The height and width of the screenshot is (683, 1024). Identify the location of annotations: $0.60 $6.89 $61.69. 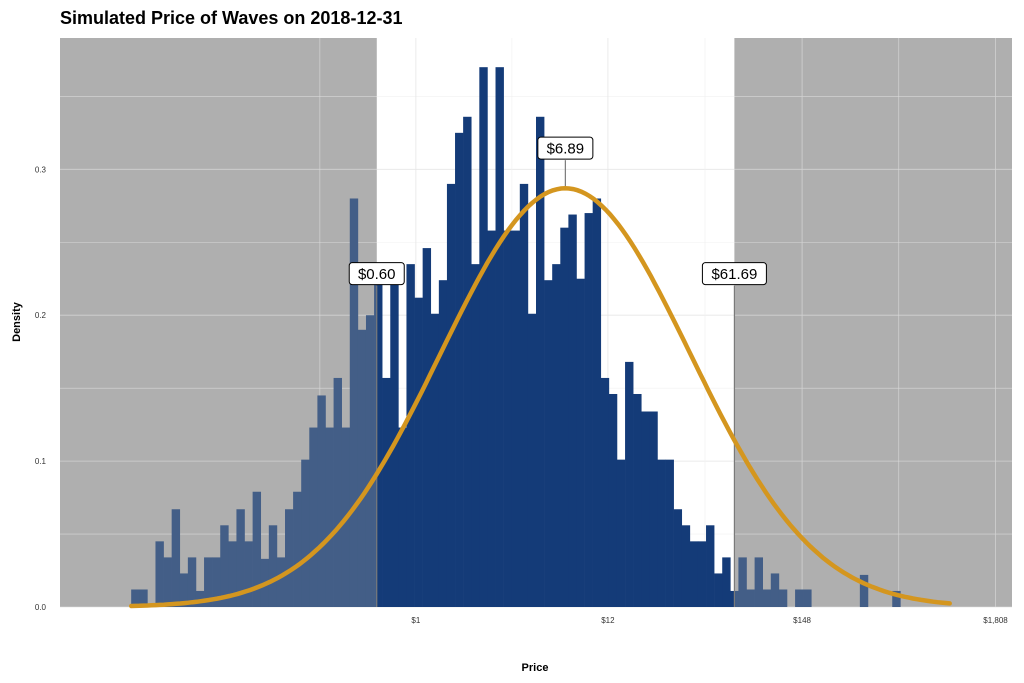
(557, 211).